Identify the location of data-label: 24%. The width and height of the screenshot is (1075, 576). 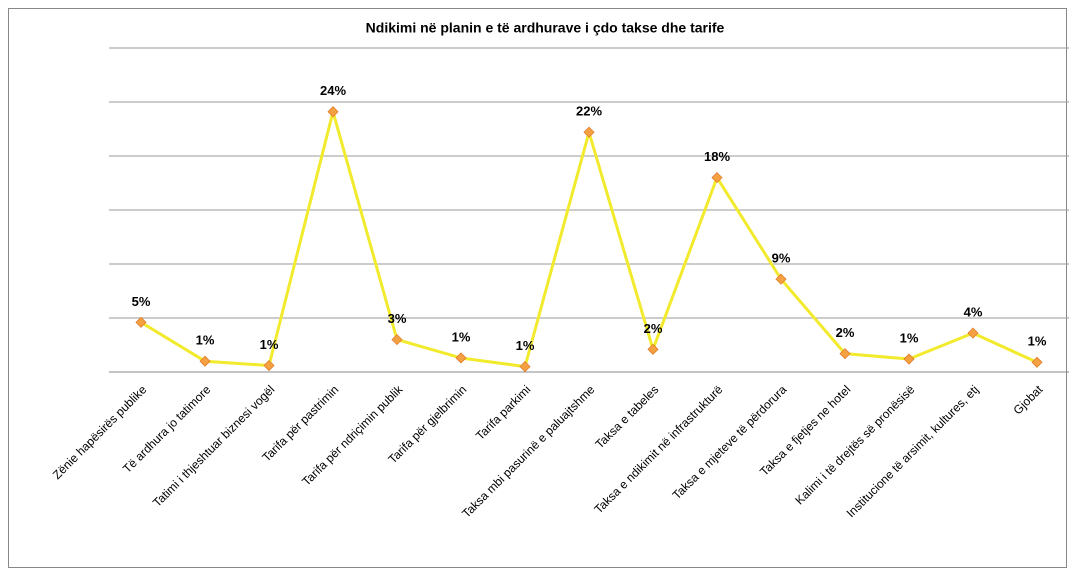
(333, 90).